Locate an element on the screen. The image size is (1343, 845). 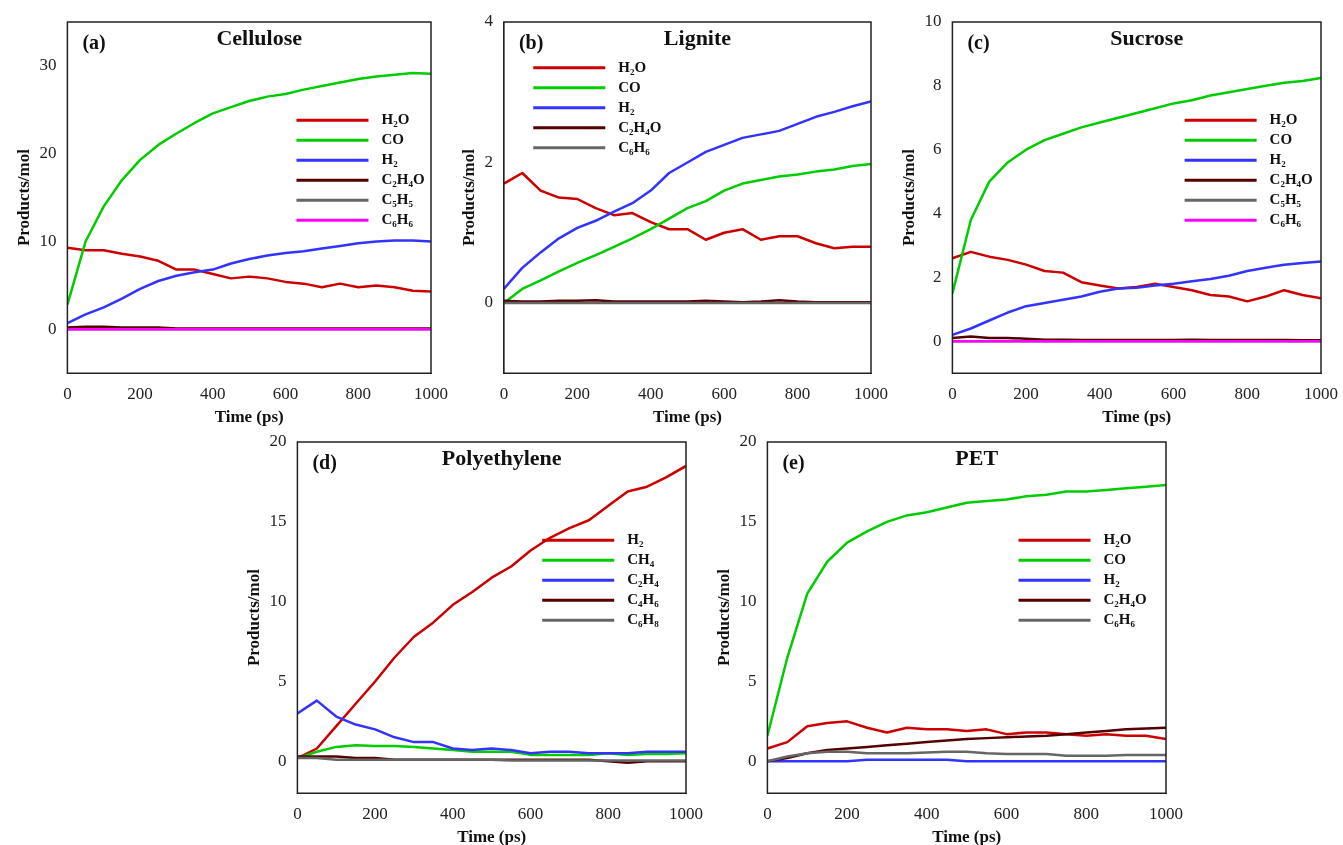
chart-title: Sucrose is located at coordinates (1147, 37).